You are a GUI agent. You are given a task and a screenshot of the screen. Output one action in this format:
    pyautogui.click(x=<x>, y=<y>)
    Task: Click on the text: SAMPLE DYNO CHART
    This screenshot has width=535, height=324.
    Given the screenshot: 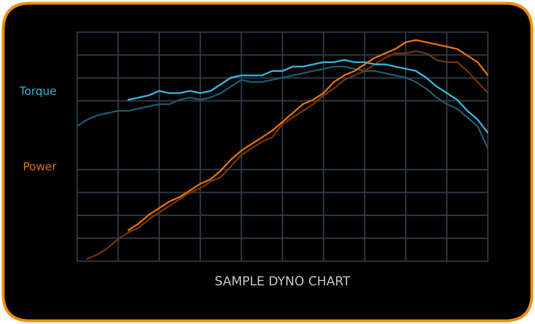 What is the action you would take?
    pyautogui.click(x=282, y=281)
    